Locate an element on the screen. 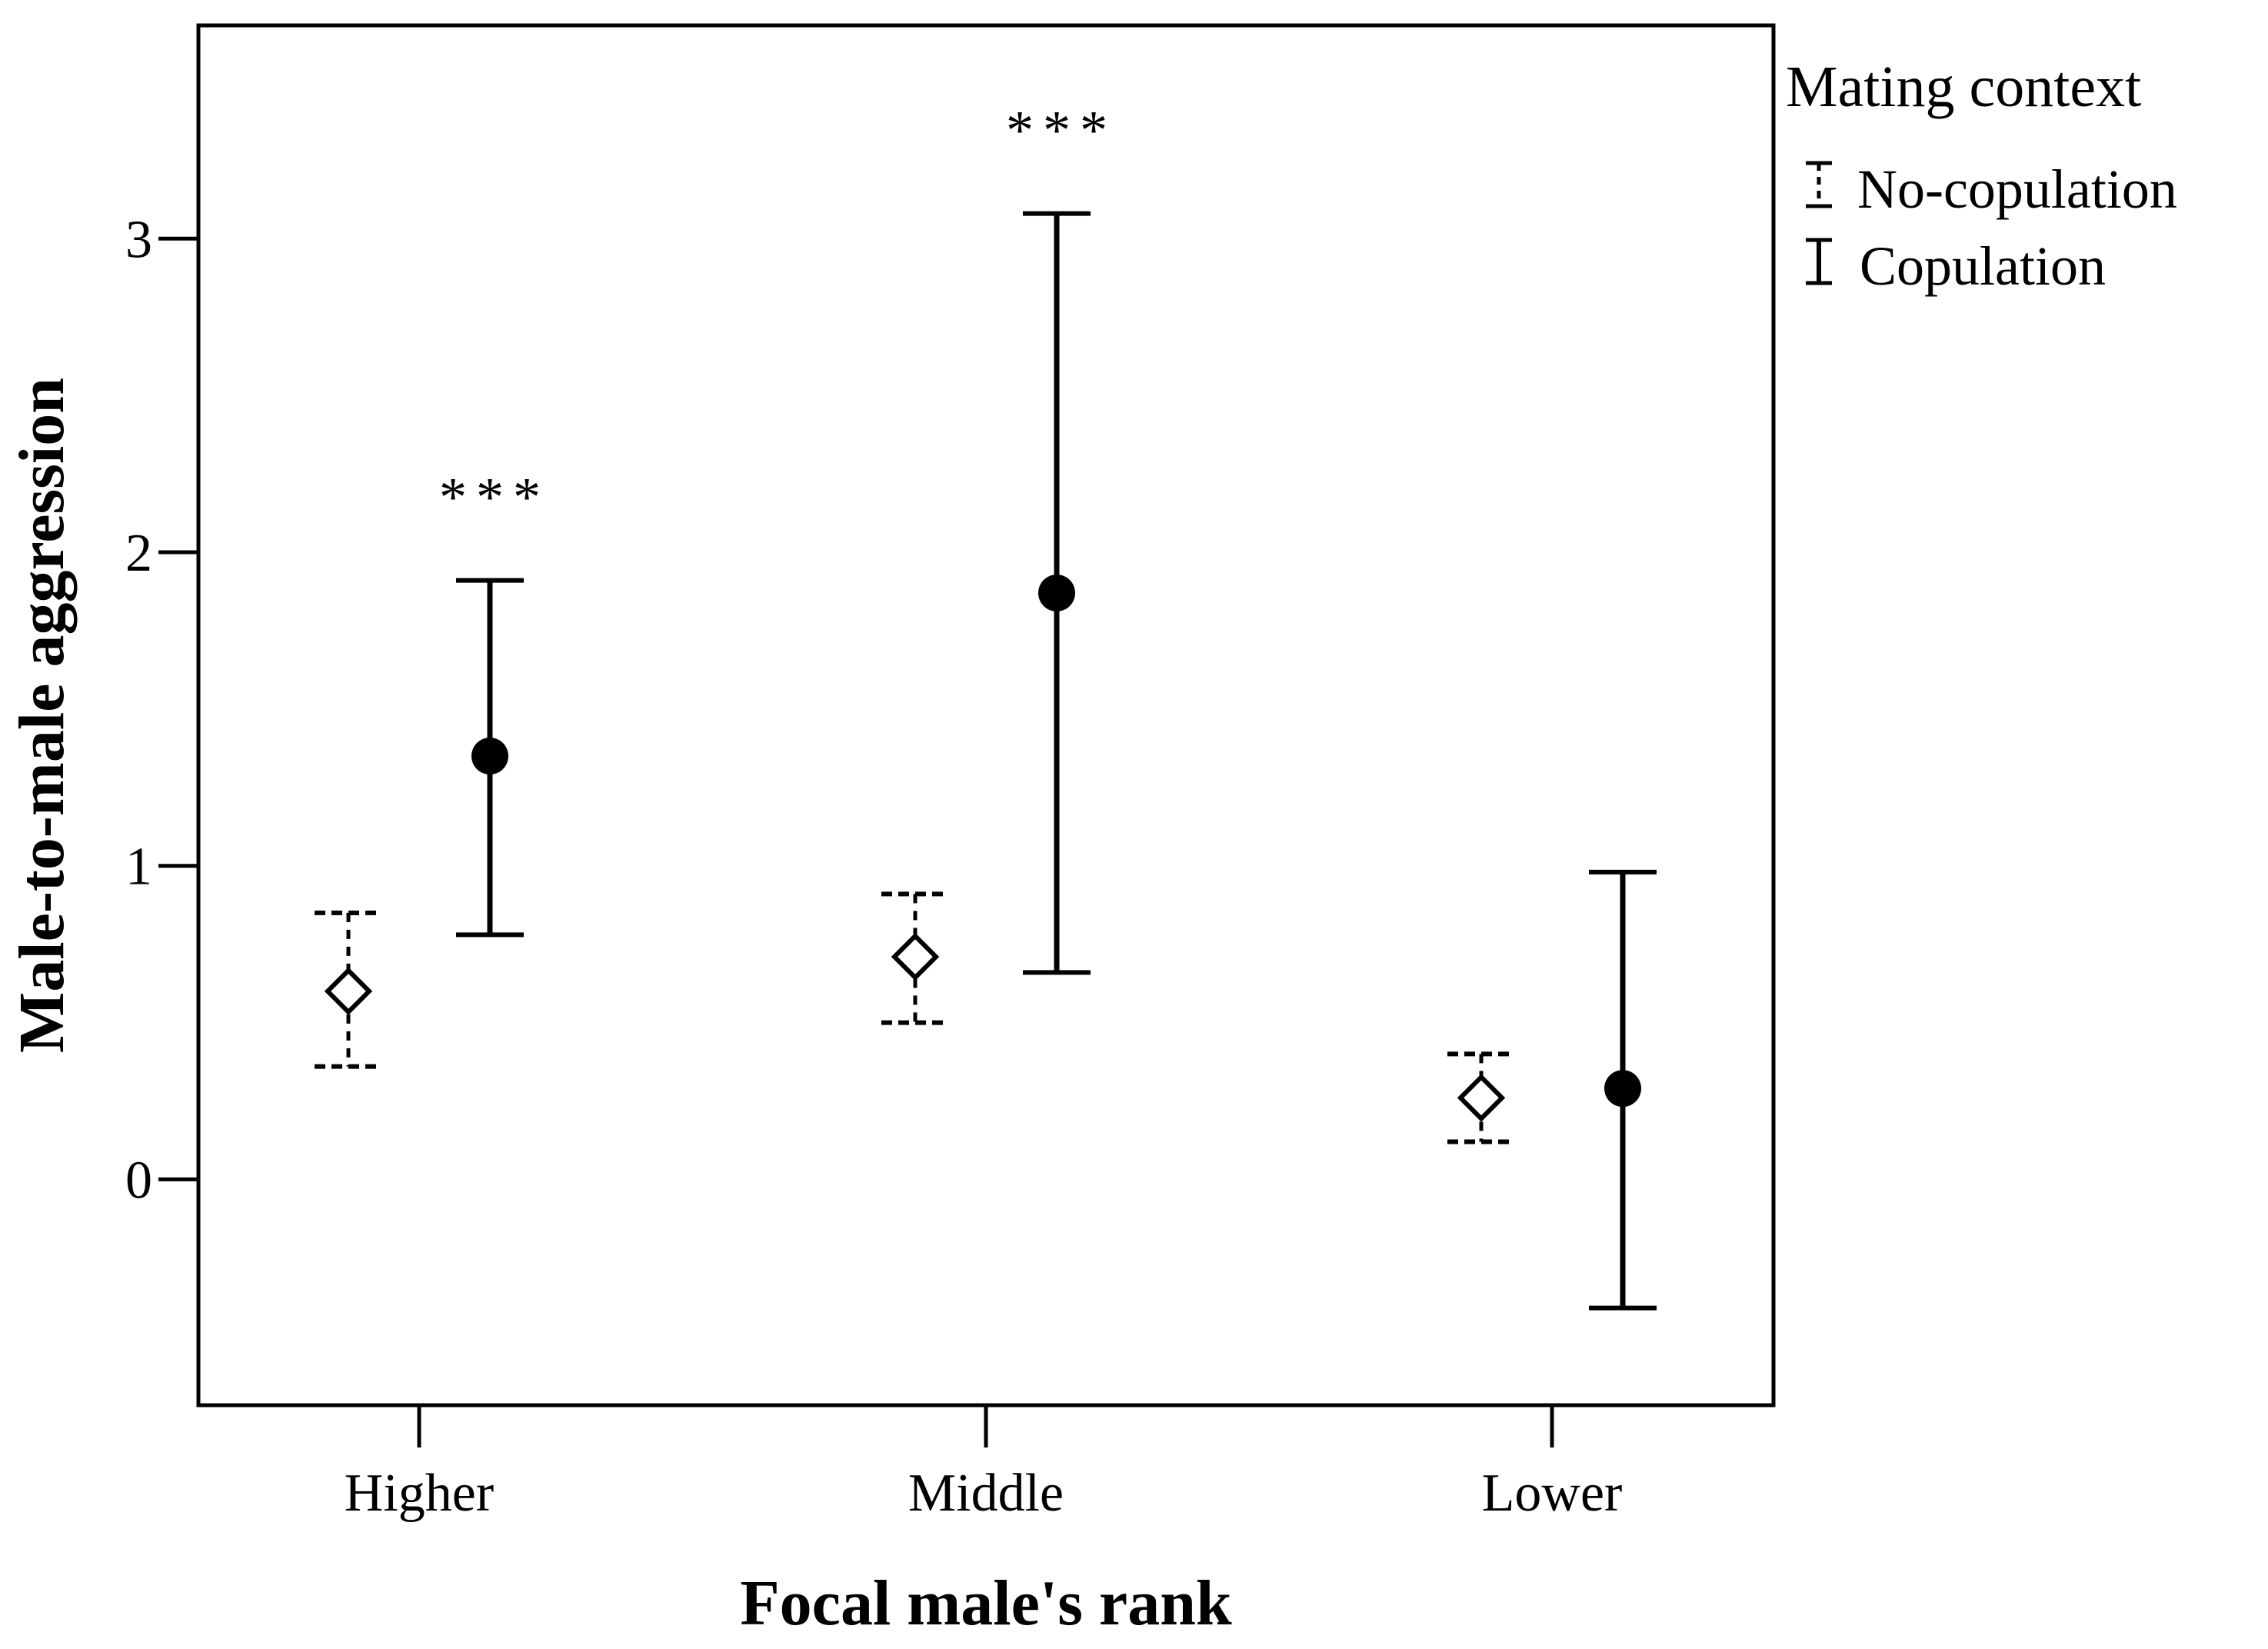 The image size is (2268, 1649). legend-label-no-copulation: No-copulation is located at coordinates (2017, 189).